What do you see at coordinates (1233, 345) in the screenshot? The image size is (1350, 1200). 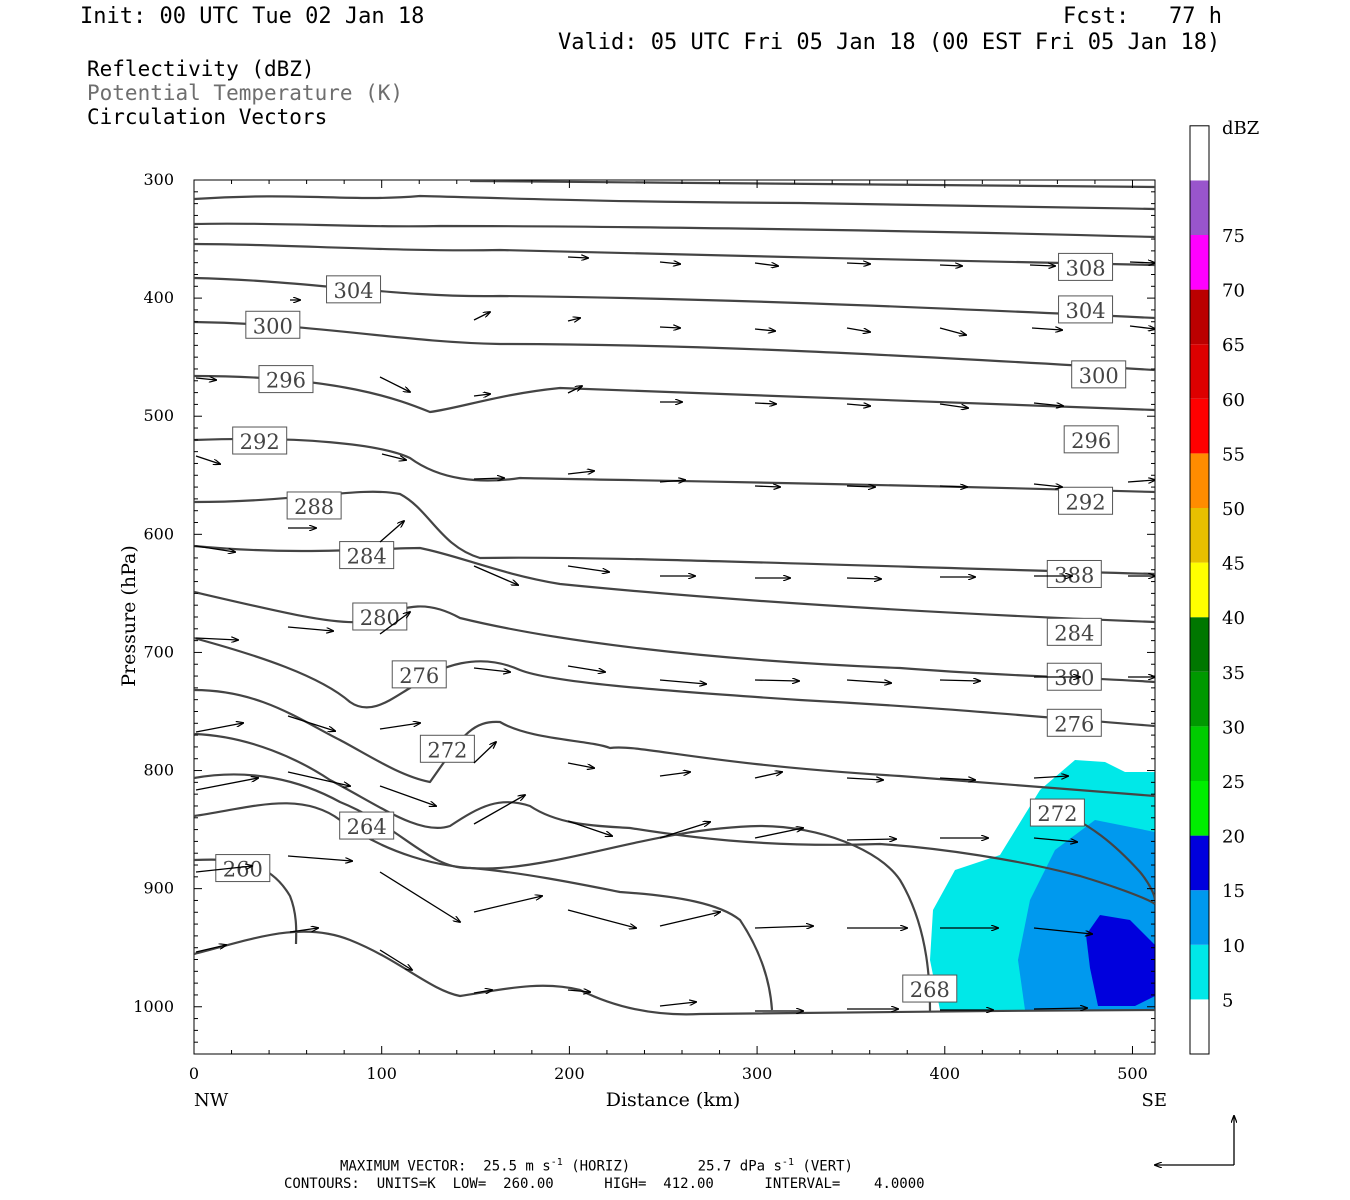 I see `colorbar-label: 65` at bounding box center [1233, 345].